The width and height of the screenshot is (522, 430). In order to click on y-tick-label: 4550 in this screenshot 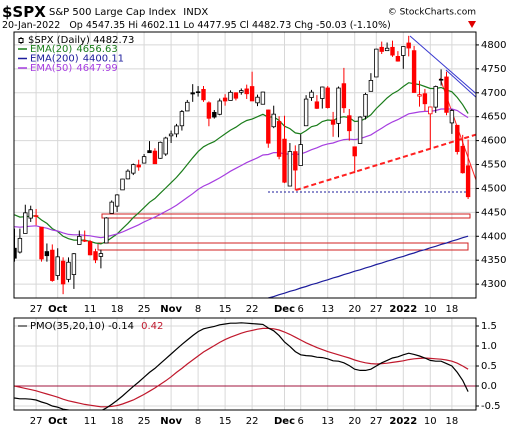, I will do `click(493, 165)`.